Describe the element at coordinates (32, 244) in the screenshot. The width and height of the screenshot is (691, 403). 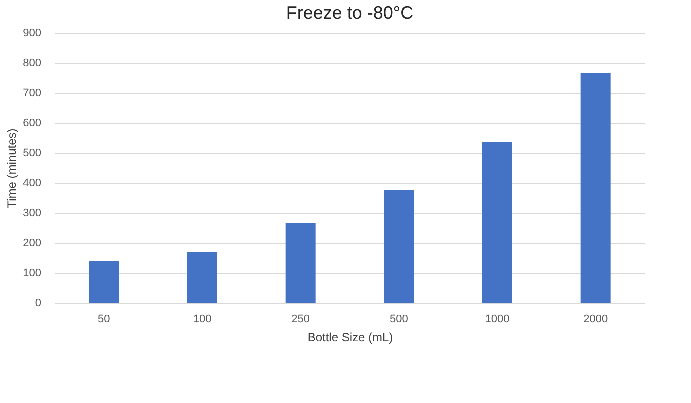
I see `y-tick-label: 200` at that location.